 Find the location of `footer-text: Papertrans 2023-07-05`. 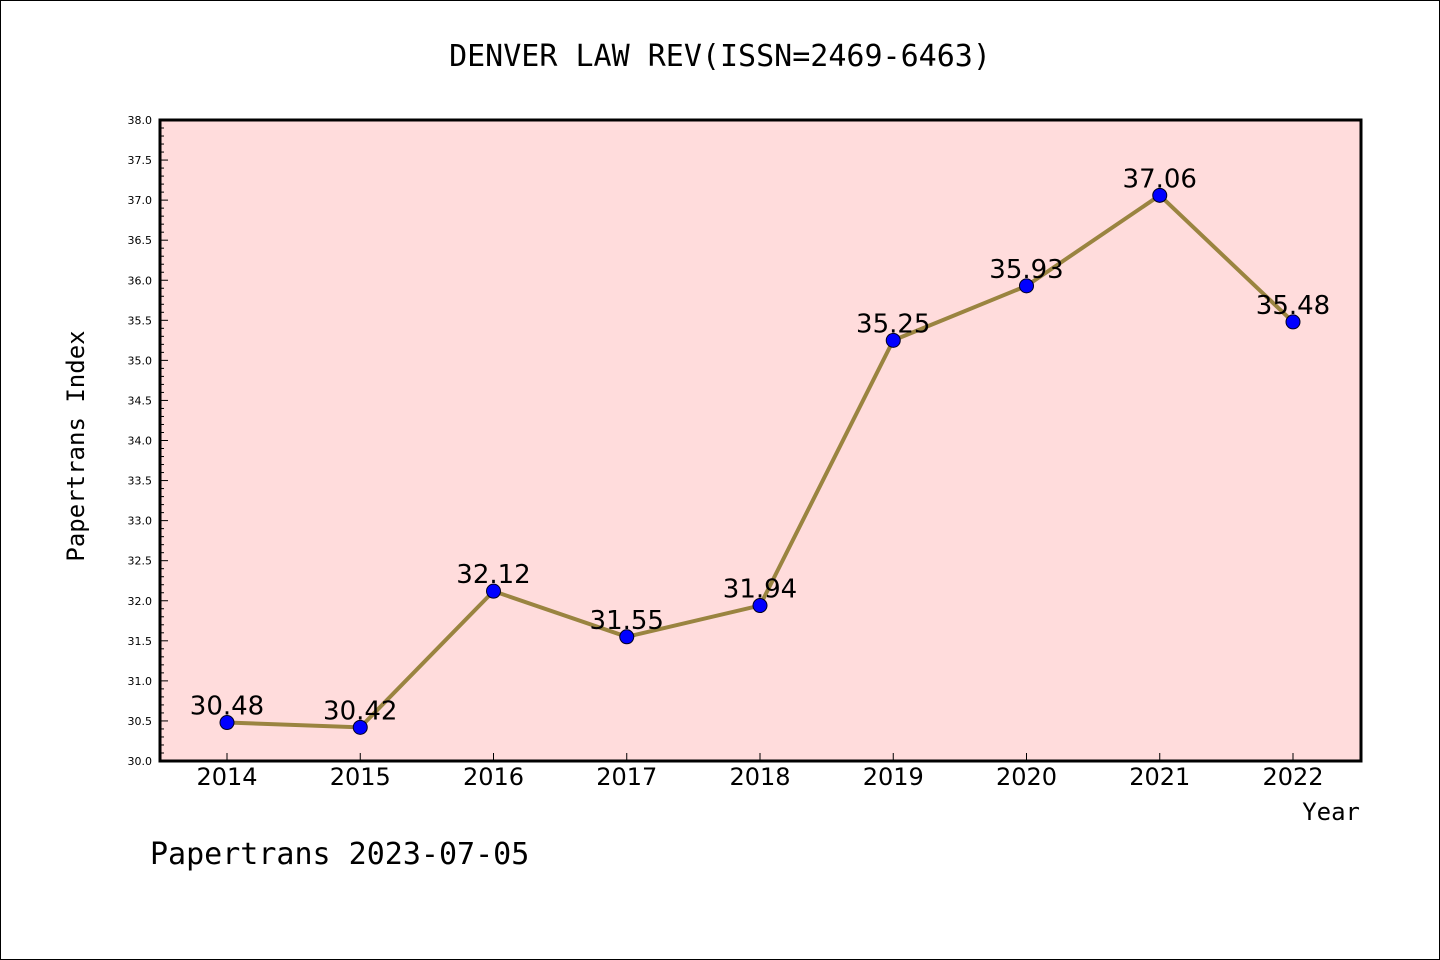

footer-text: Papertrans 2023-07-05 is located at coordinates (339, 854).